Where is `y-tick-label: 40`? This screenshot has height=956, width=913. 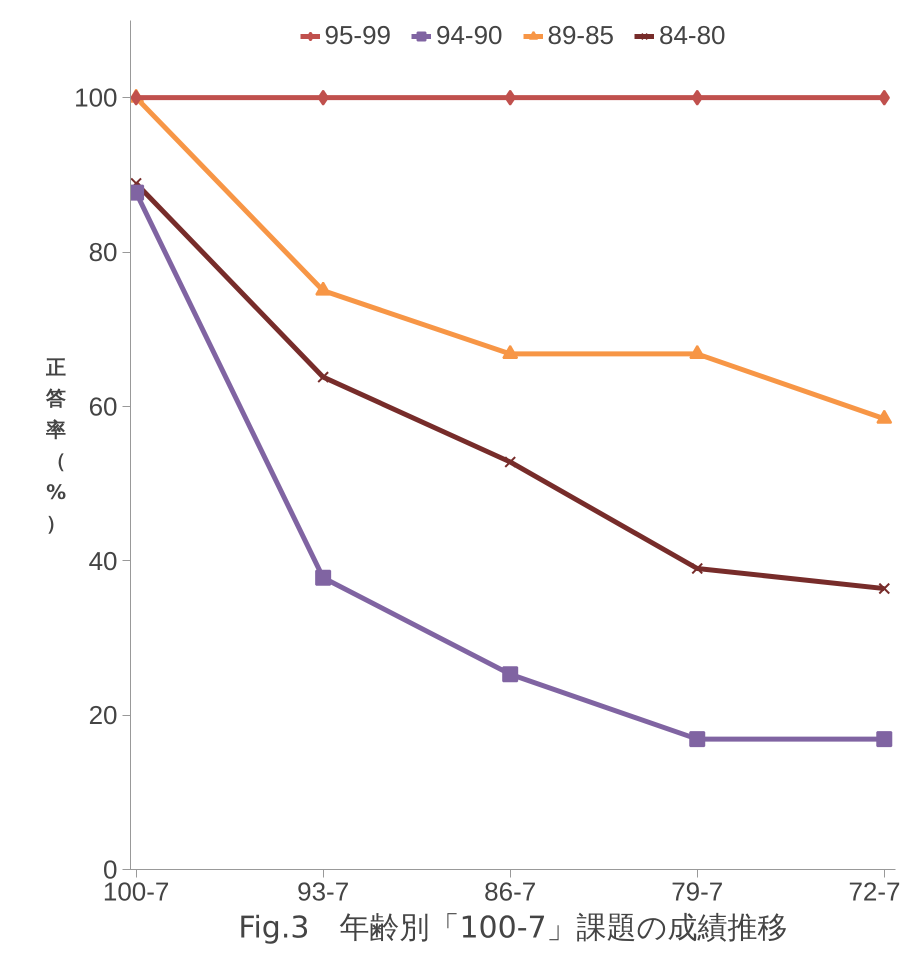
y-tick-label: 40 is located at coordinates (103, 561).